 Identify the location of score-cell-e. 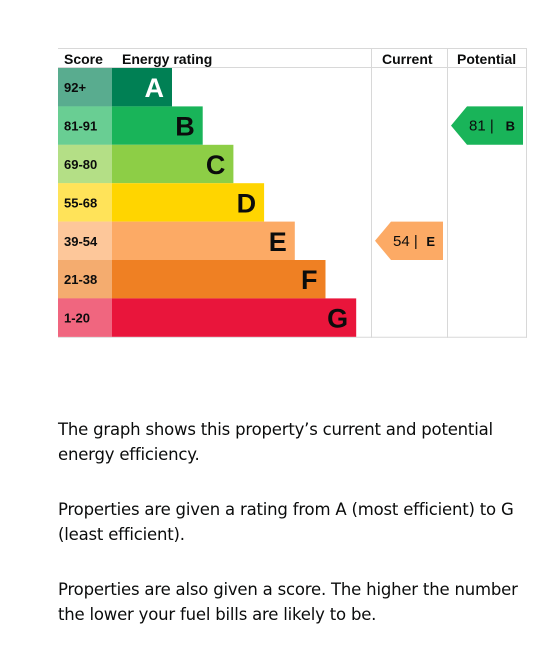
(85, 240).